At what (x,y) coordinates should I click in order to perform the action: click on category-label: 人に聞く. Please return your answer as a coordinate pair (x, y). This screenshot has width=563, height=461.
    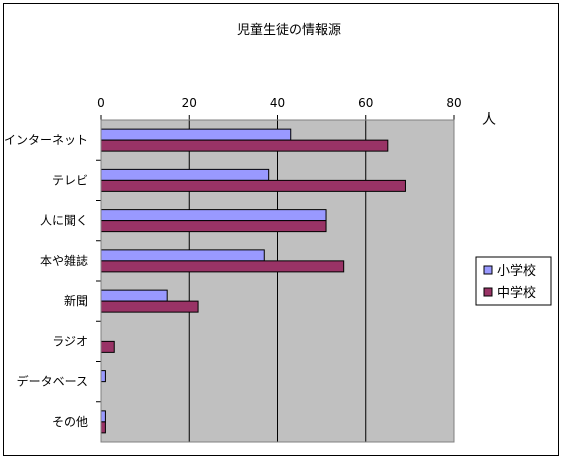
    Looking at the image, I should click on (64, 221).